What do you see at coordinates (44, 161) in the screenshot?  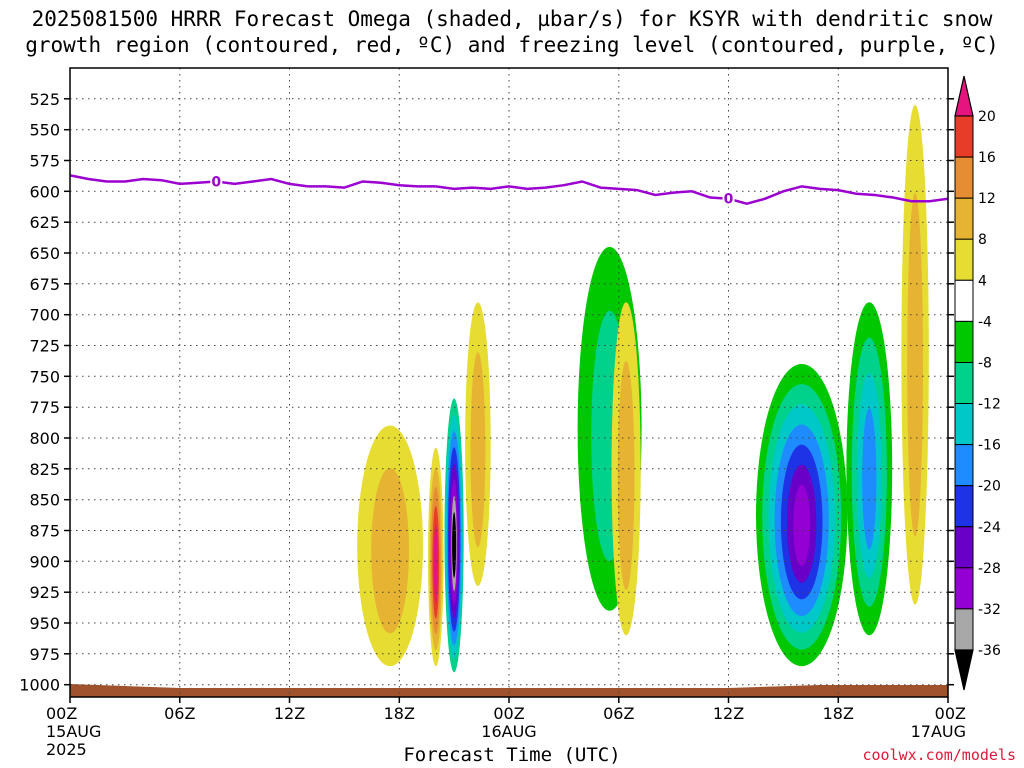 I see `y-tick-label: 575` at bounding box center [44, 161].